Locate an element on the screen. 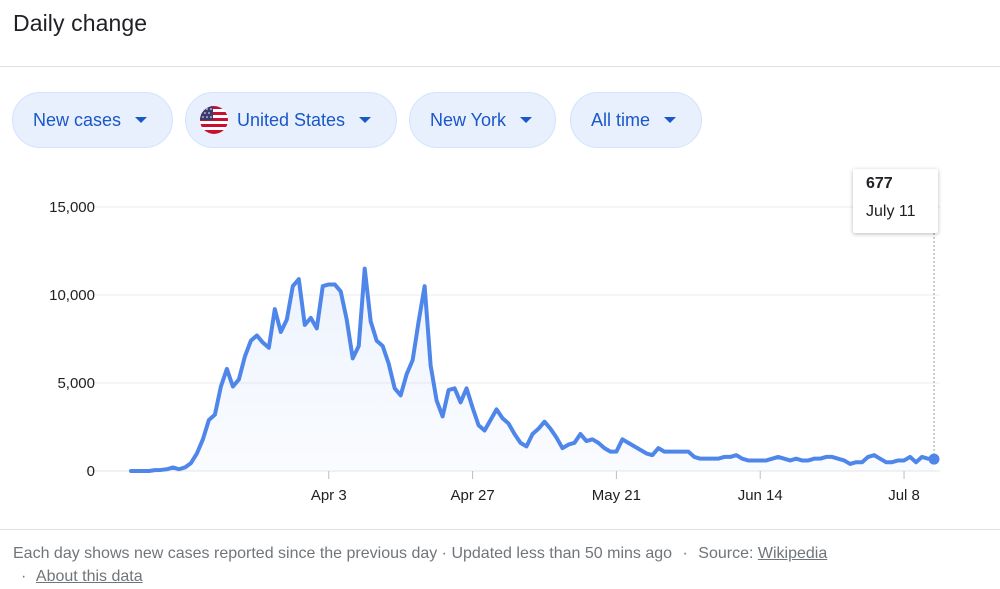 This screenshot has height=589, width=1000. region-dropdown-label: New York is located at coordinates (468, 119).